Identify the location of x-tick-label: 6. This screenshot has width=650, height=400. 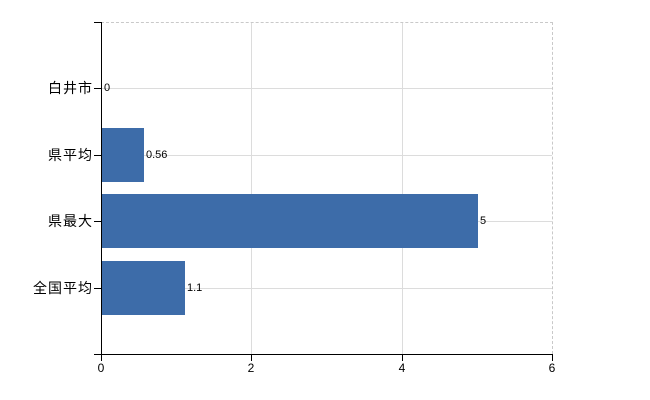
(552, 368).